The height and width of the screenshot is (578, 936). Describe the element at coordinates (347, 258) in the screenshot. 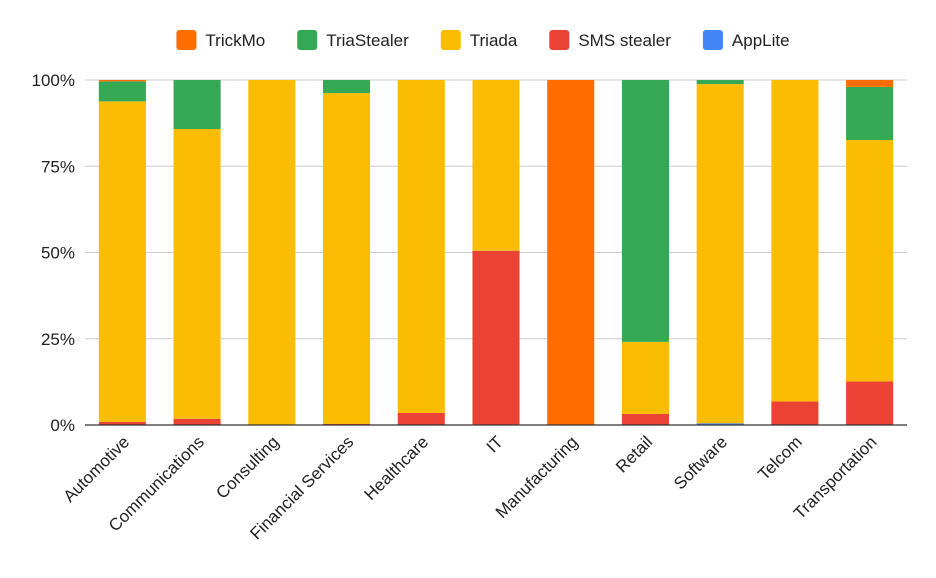

I see `bar-segment-financial-services-triada` at that location.